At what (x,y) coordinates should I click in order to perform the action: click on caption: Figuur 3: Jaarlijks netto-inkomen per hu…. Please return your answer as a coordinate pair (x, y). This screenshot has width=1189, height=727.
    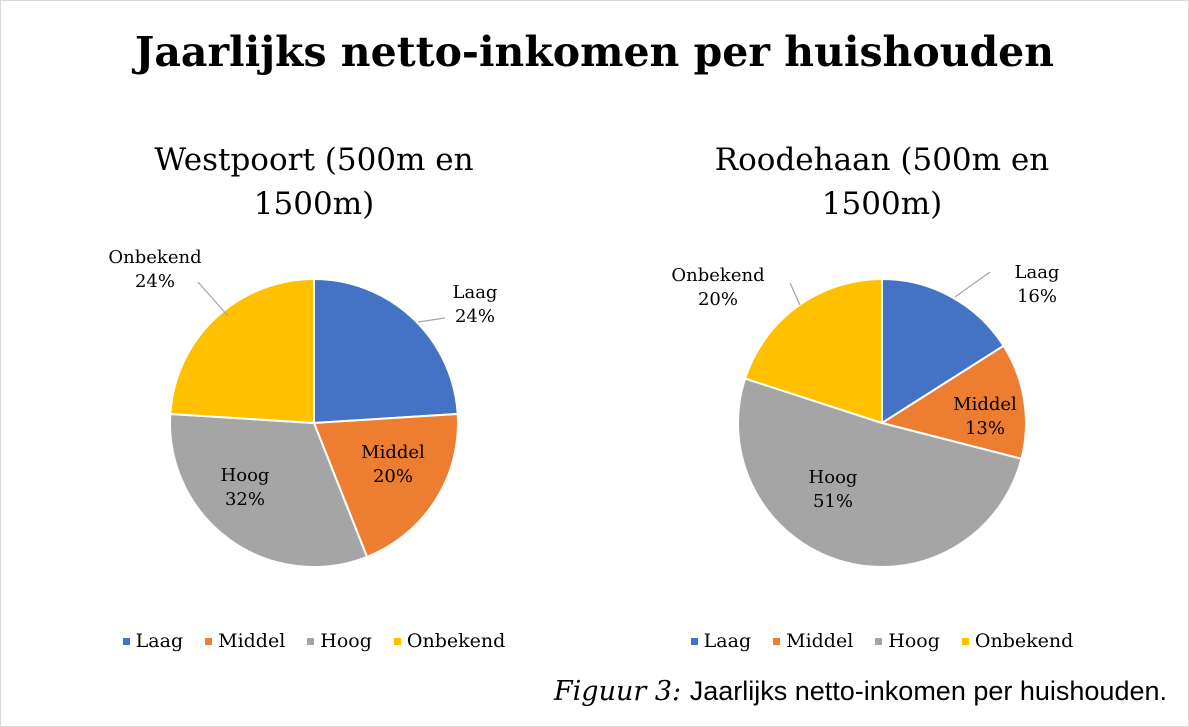
    Looking at the image, I should click on (860, 691).